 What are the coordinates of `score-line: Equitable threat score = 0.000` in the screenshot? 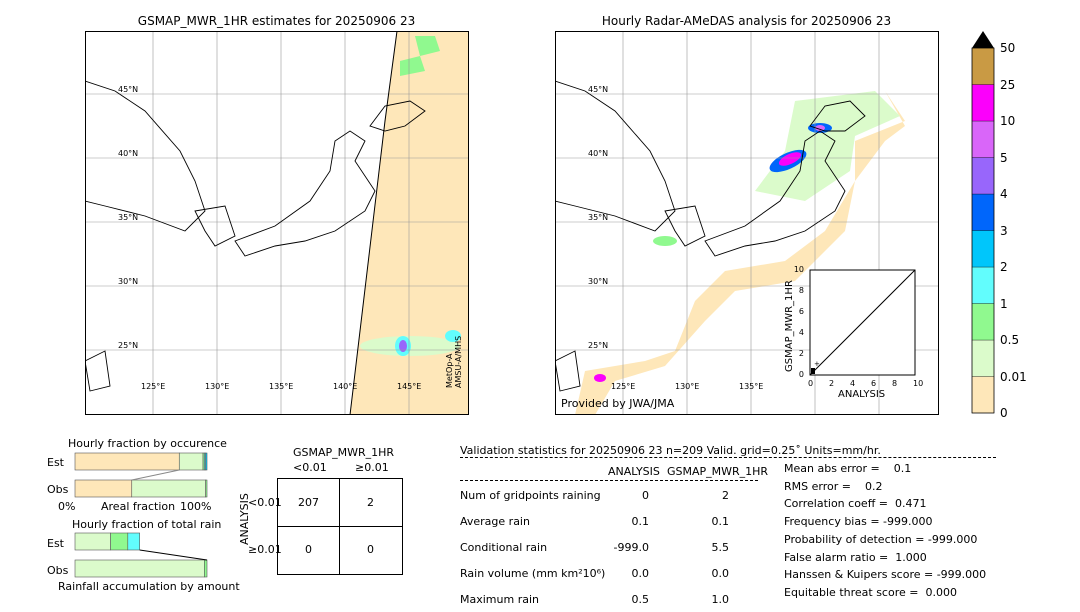 It's located at (870, 592).